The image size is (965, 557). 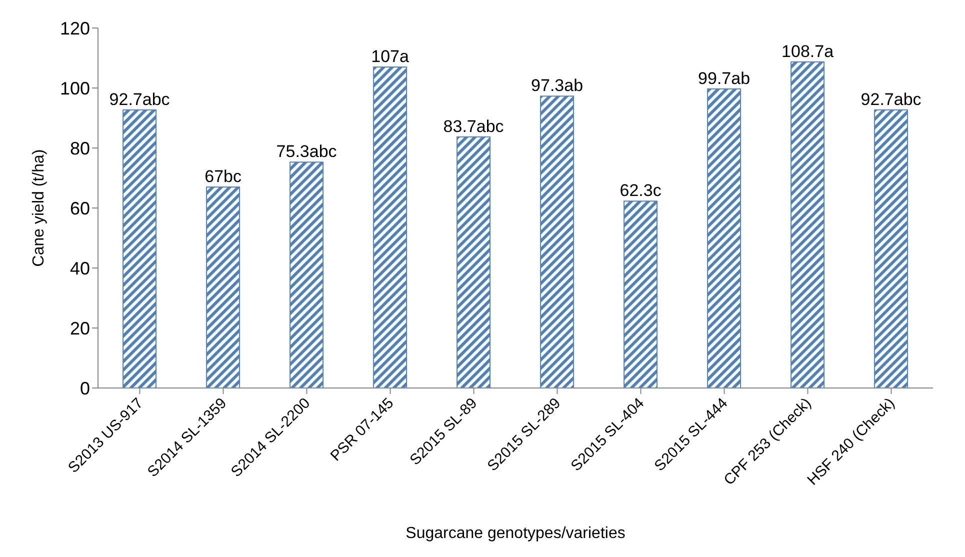 I want to click on y-tick-label: 0, so click(x=85, y=388).